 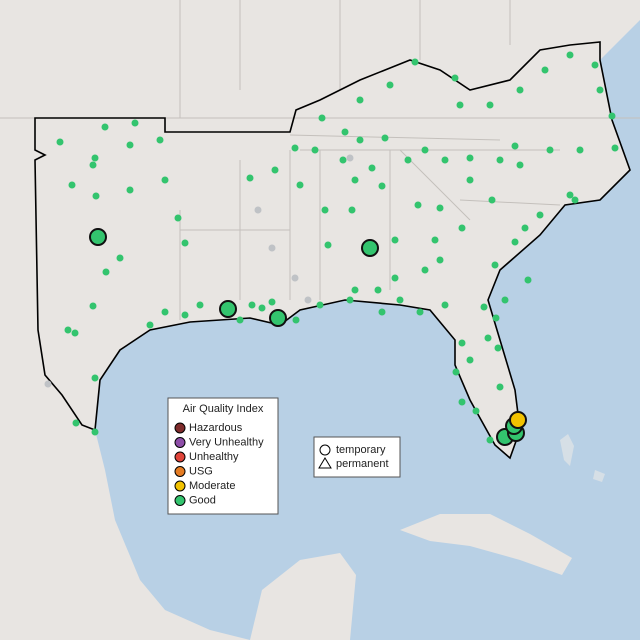 What do you see at coordinates (325, 463) in the screenshot?
I see `triangle-symbol` at bounding box center [325, 463].